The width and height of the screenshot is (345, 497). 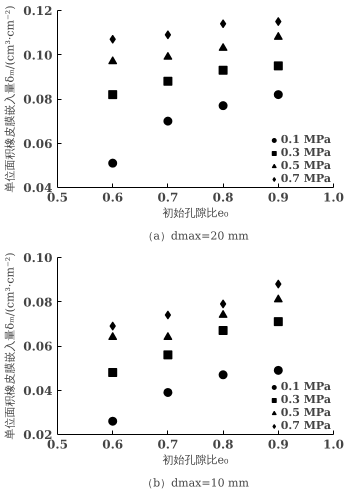 What do you see at coordinates (196, 236) in the screenshot?
I see `text: （a）dmax=20 mm` at bounding box center [196, 236].